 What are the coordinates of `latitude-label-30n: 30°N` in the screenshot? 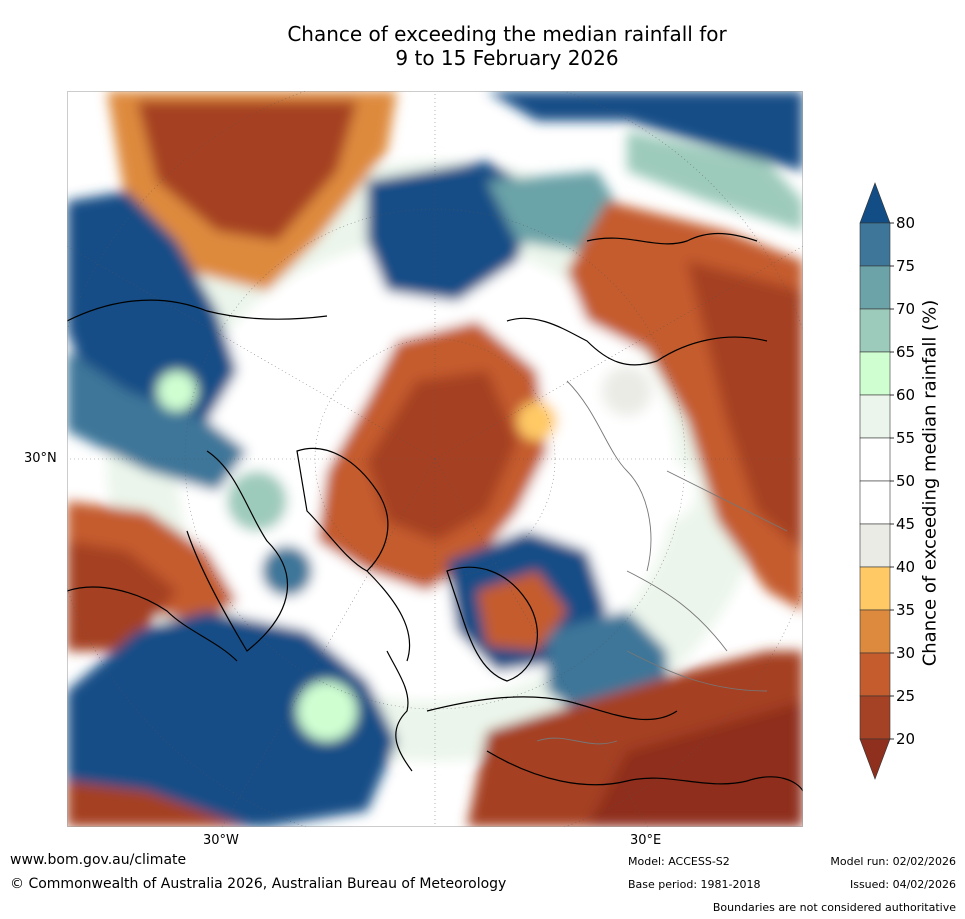 It's located at (40, 458).